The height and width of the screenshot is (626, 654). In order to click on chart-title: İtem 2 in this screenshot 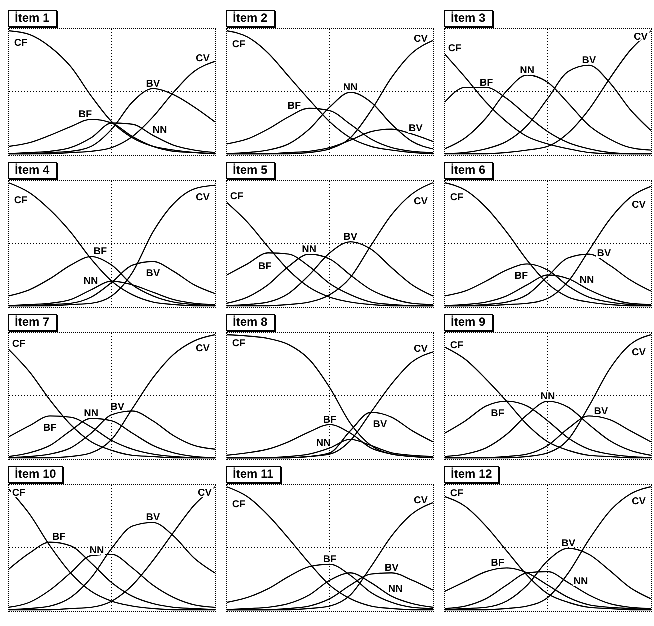, I will do `click(250, 18)`.